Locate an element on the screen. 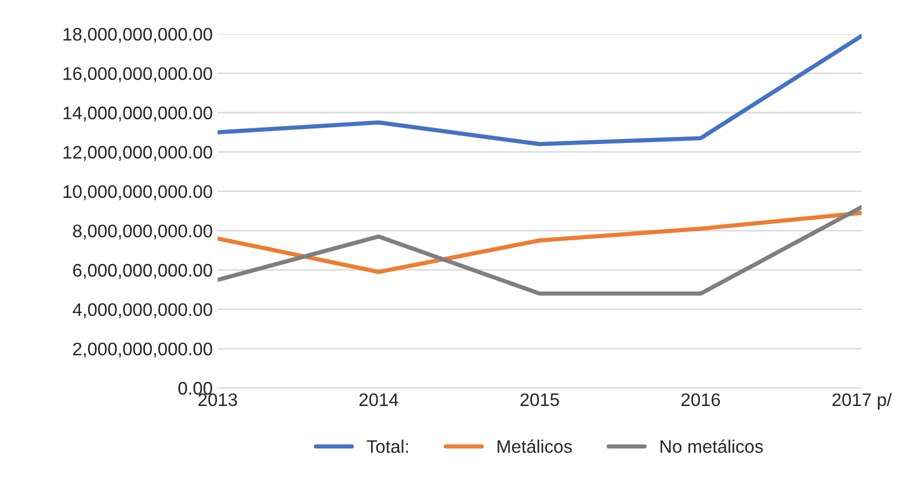 This screenshot has height=485, width=907. legend-label: Metálicos is located at coordinates (535, 446).